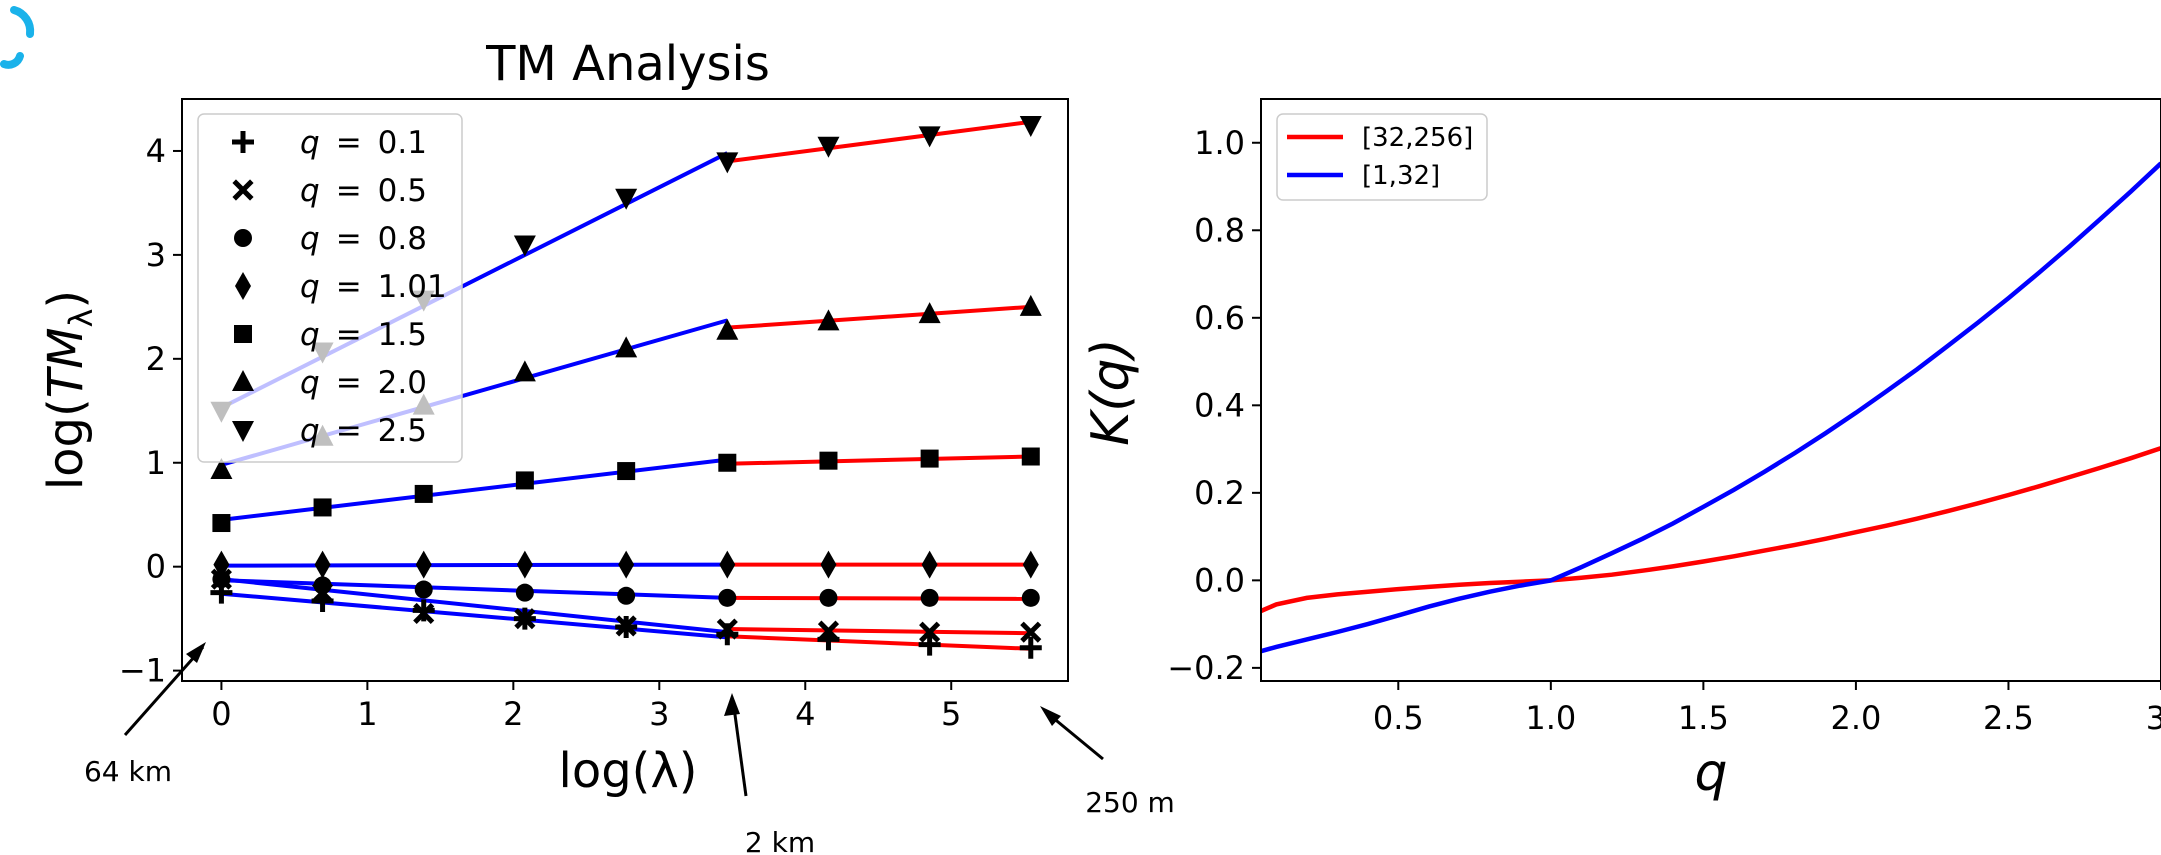 The width and height of the screenshot is (2161, 855). Describe the element at coordinates (1219, 230) in the screenshot. I see `right-y-tick-label: 0.8` at that location.